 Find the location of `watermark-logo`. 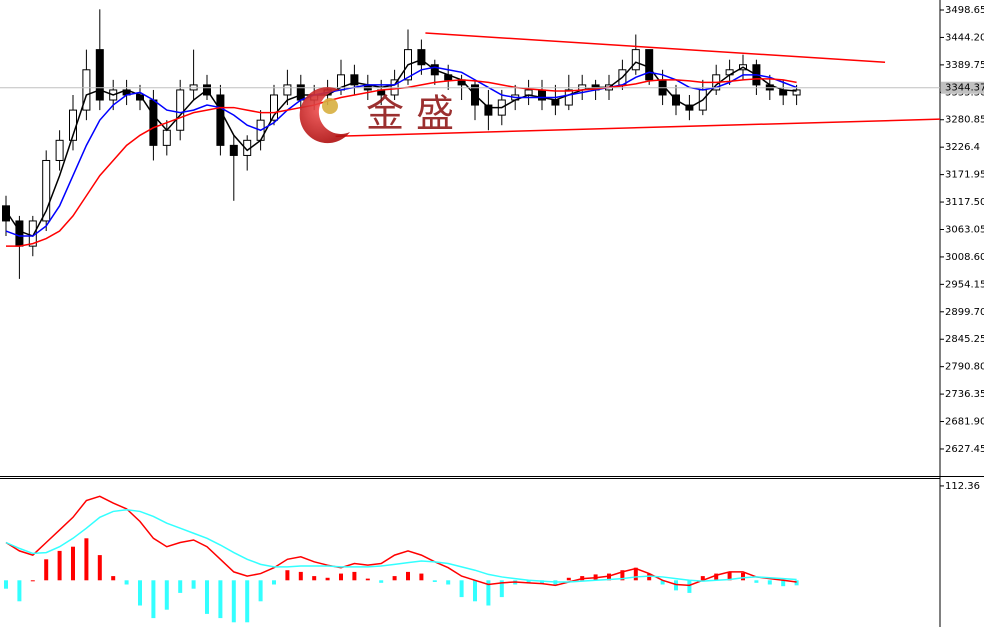

watermark-logo is located at coordinates (324, 115).